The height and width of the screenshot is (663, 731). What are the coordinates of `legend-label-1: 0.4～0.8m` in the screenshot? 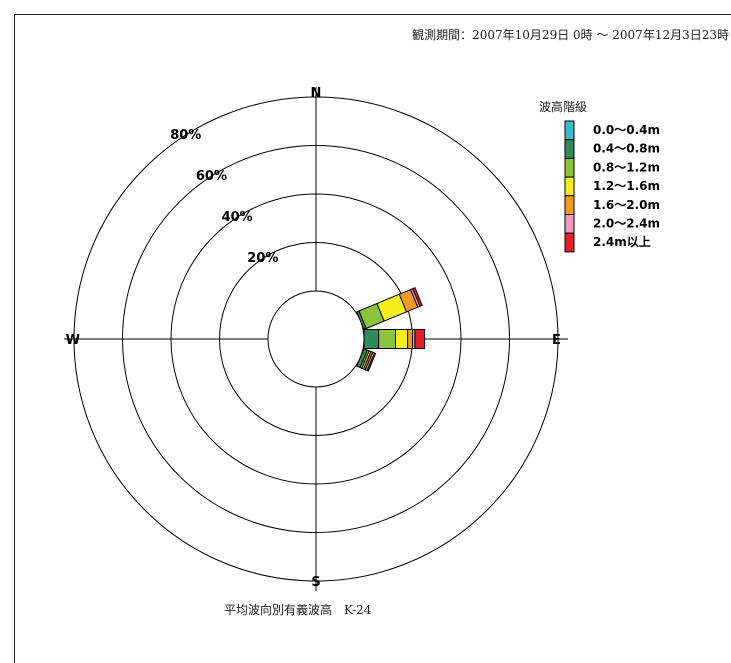 It's located at (626, 149).